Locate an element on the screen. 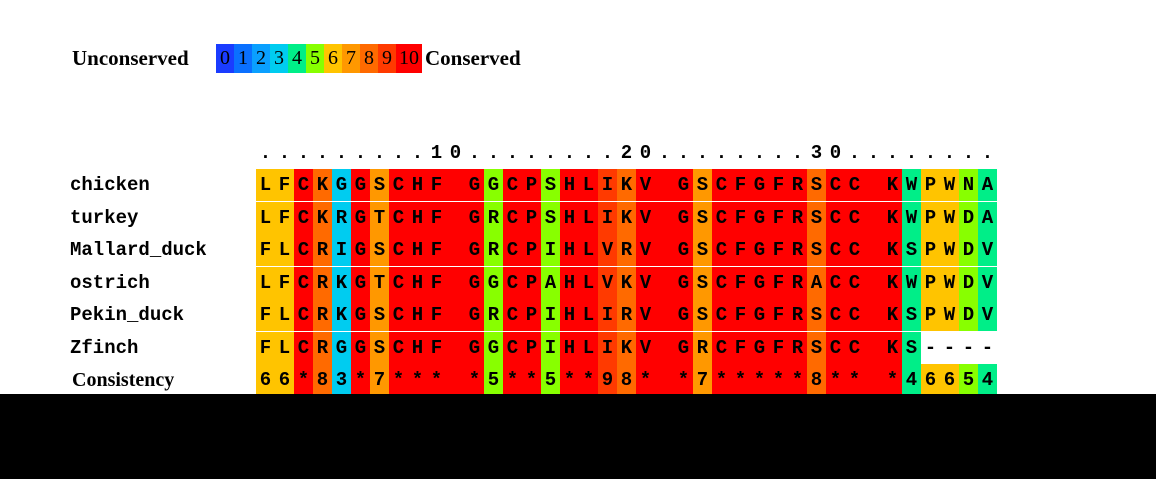 The image size is (1156, 479). legend-swatch: 2 is located at coordinates (261, 58).